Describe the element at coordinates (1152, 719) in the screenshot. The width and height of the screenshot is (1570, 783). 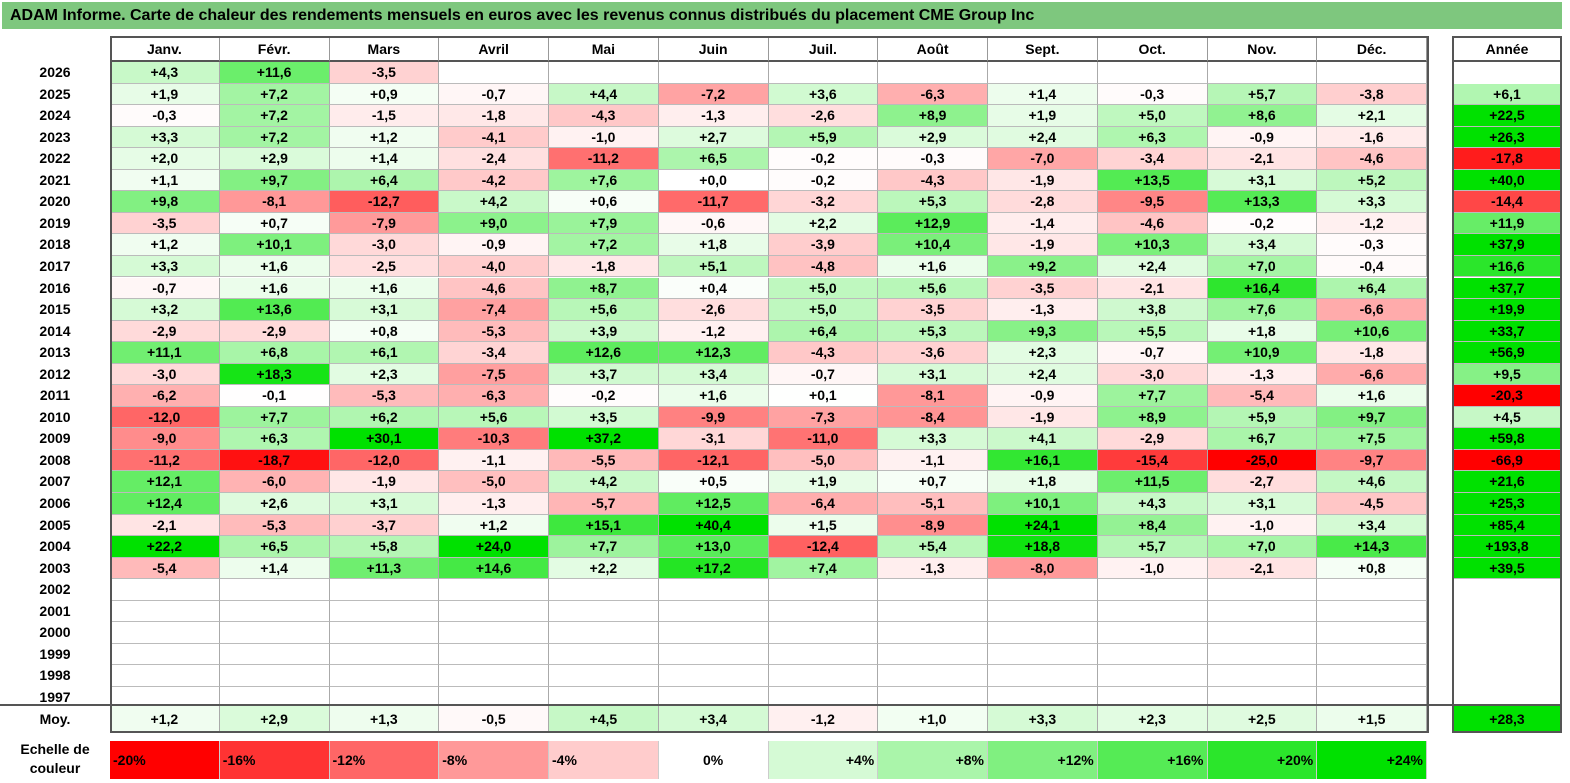
I see `average-cell: +2,3` at that location.